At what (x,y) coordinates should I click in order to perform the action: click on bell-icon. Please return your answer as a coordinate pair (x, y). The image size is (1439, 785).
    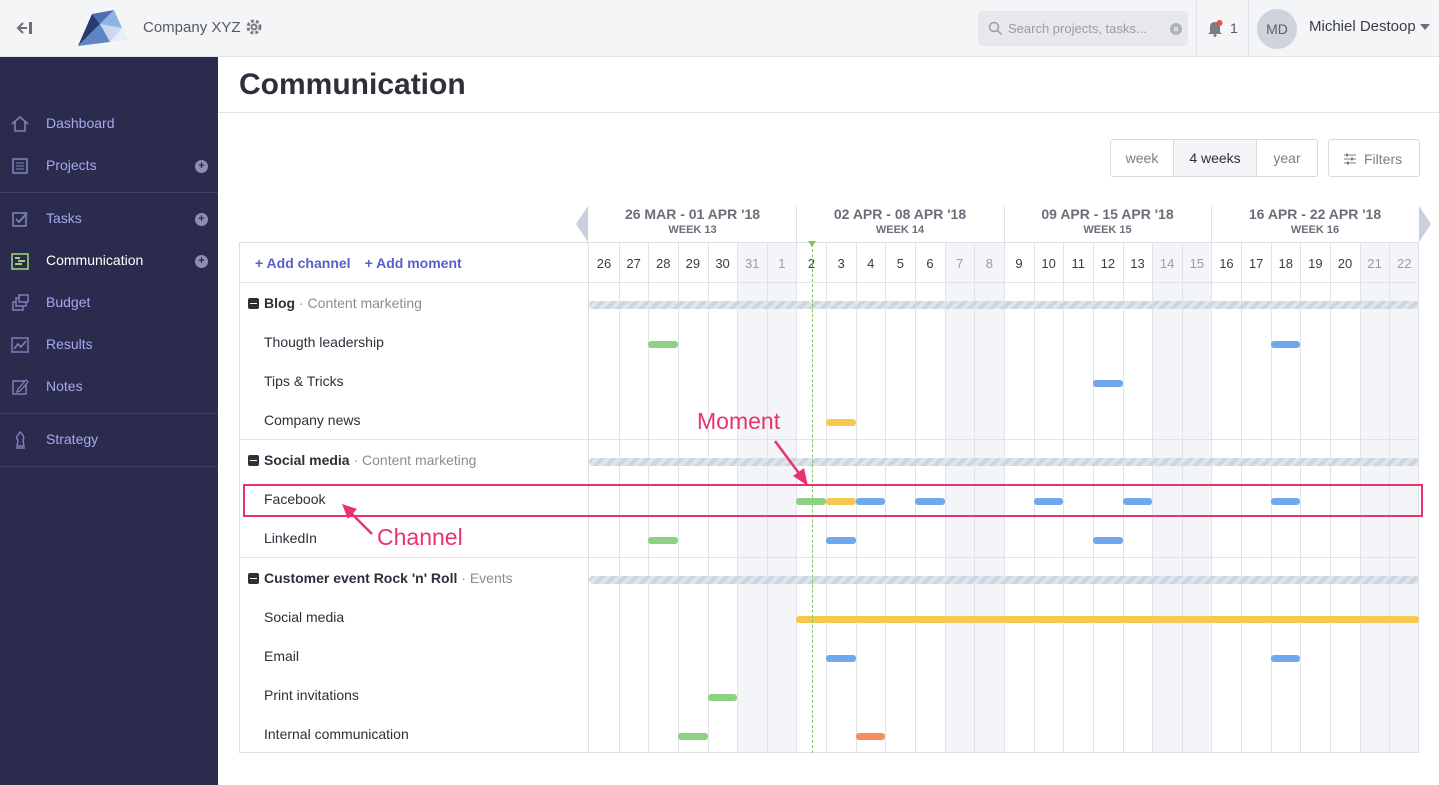
    Looking at the image, I should click on (1215, 28).